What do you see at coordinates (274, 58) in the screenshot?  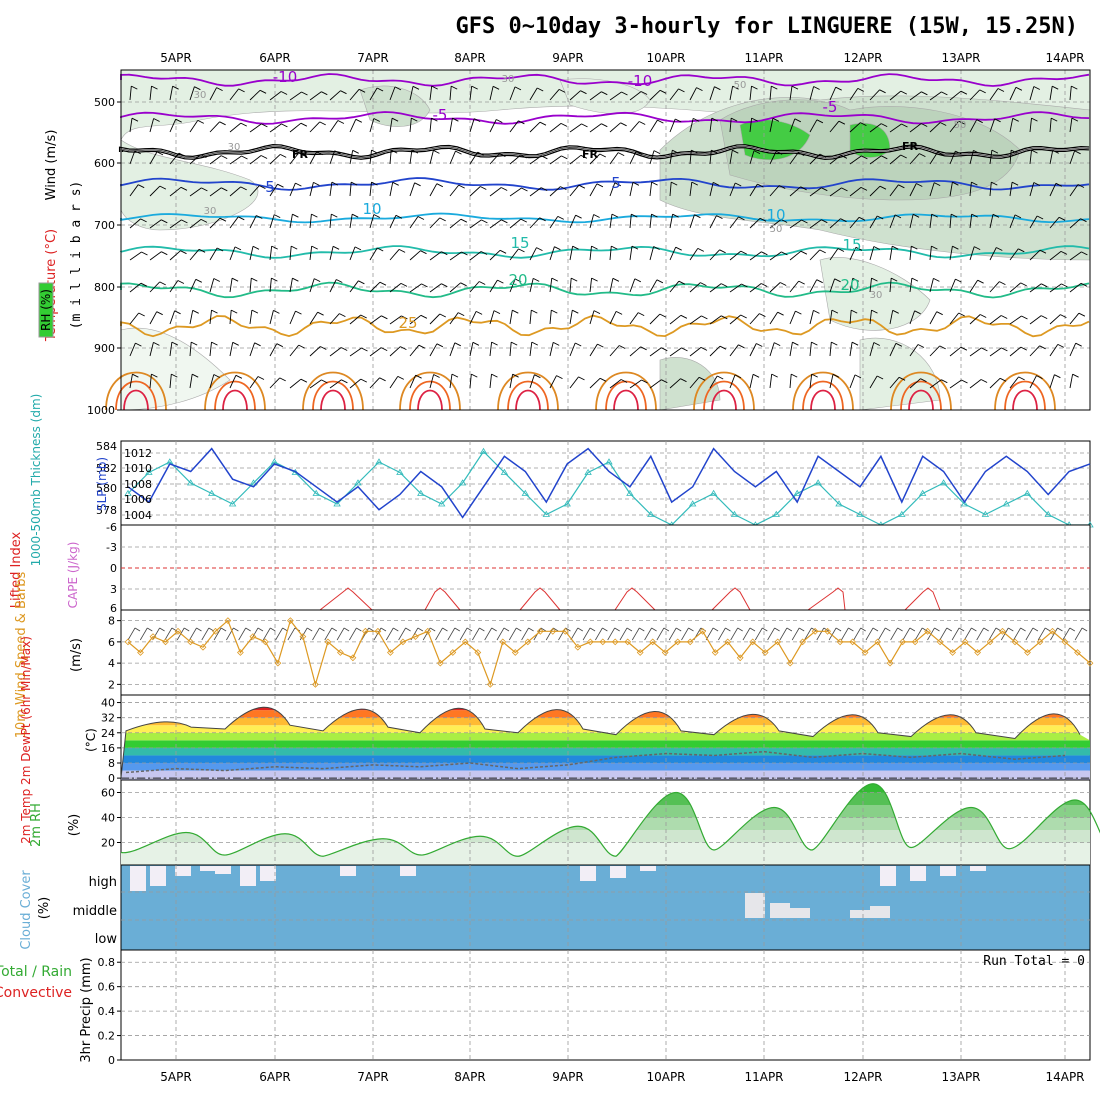 I see `top-date-6APR: 6APR` at bounding box center [274, 58].